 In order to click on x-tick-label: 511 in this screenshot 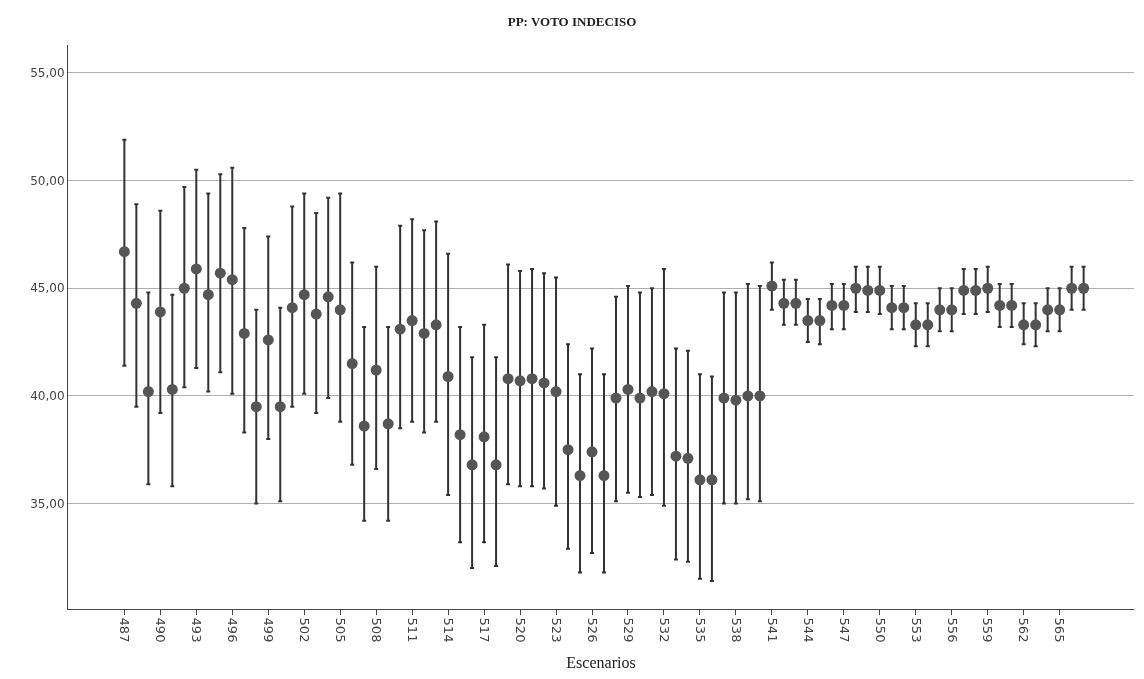, I will do `click(412, 630)`.